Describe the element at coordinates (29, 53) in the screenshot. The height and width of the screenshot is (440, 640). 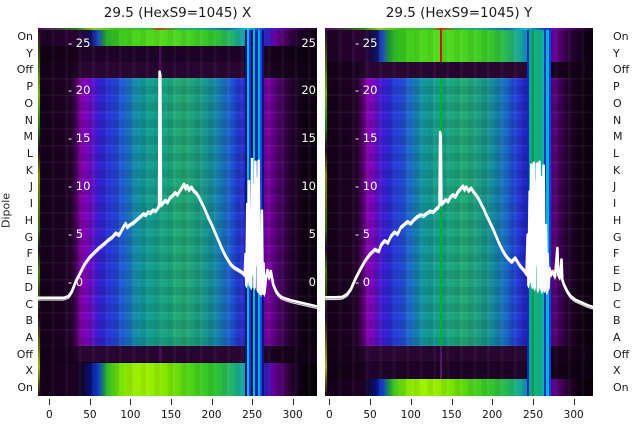
I see `row-label-left-y-1: Y` at that location.